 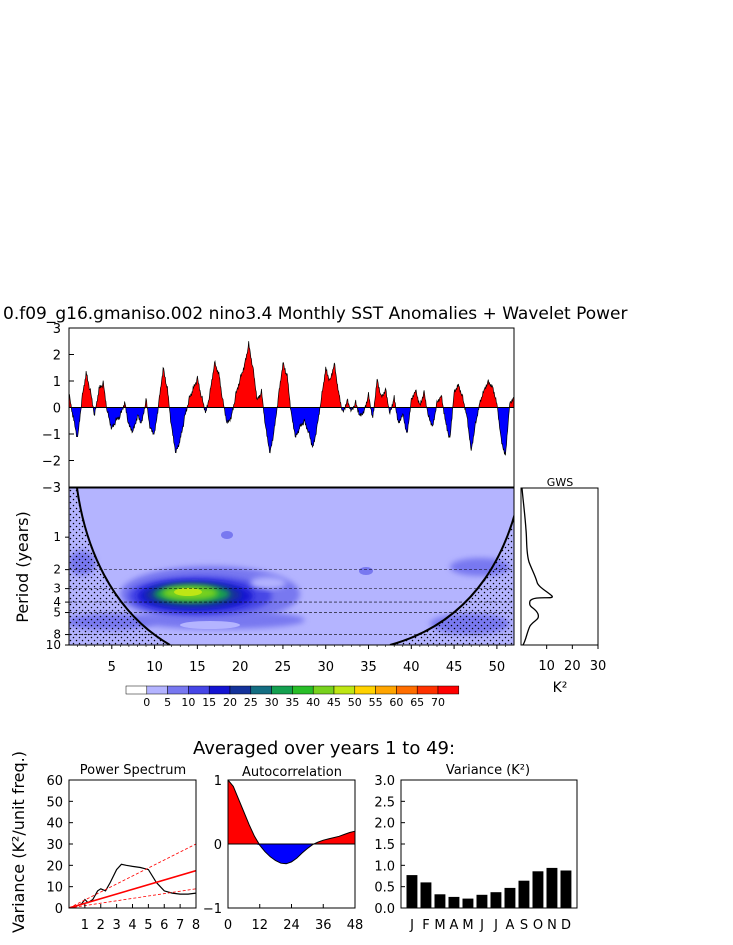 What do you see at coordinates (425, 925) in the screenshot?
I see `variance-xtick-label: F` at bounding box center [425, 925].